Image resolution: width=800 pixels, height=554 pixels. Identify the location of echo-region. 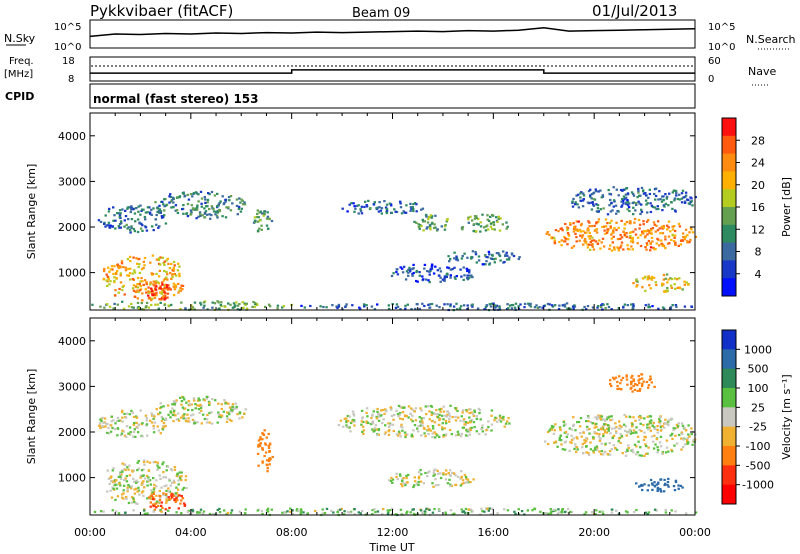
(632, 383).